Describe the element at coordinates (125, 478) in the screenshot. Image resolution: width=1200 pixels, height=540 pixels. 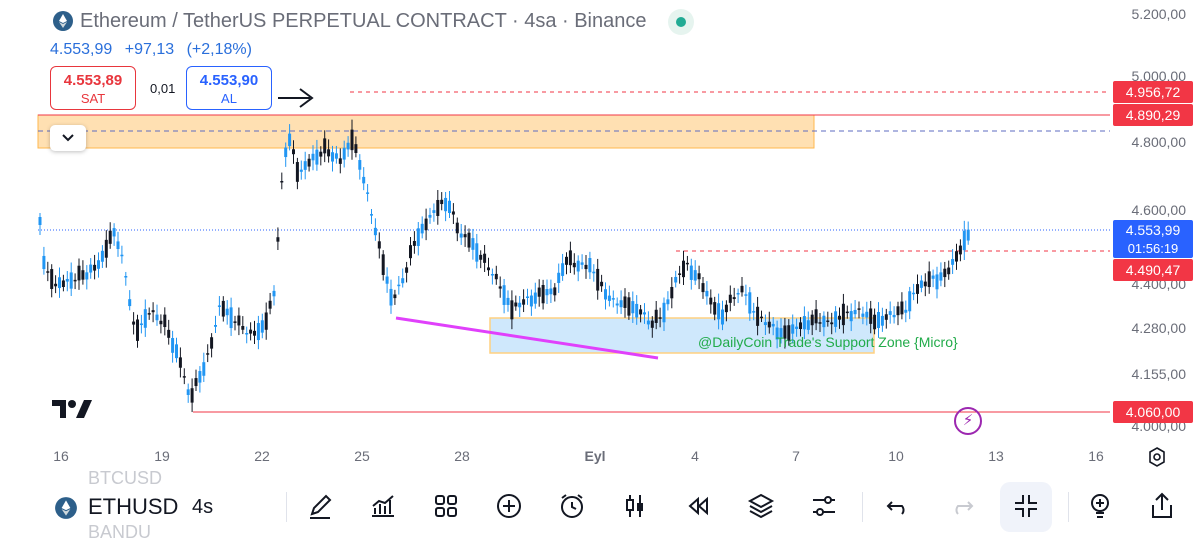
I see `symbol-list-prev: BTCUSD` at that location.